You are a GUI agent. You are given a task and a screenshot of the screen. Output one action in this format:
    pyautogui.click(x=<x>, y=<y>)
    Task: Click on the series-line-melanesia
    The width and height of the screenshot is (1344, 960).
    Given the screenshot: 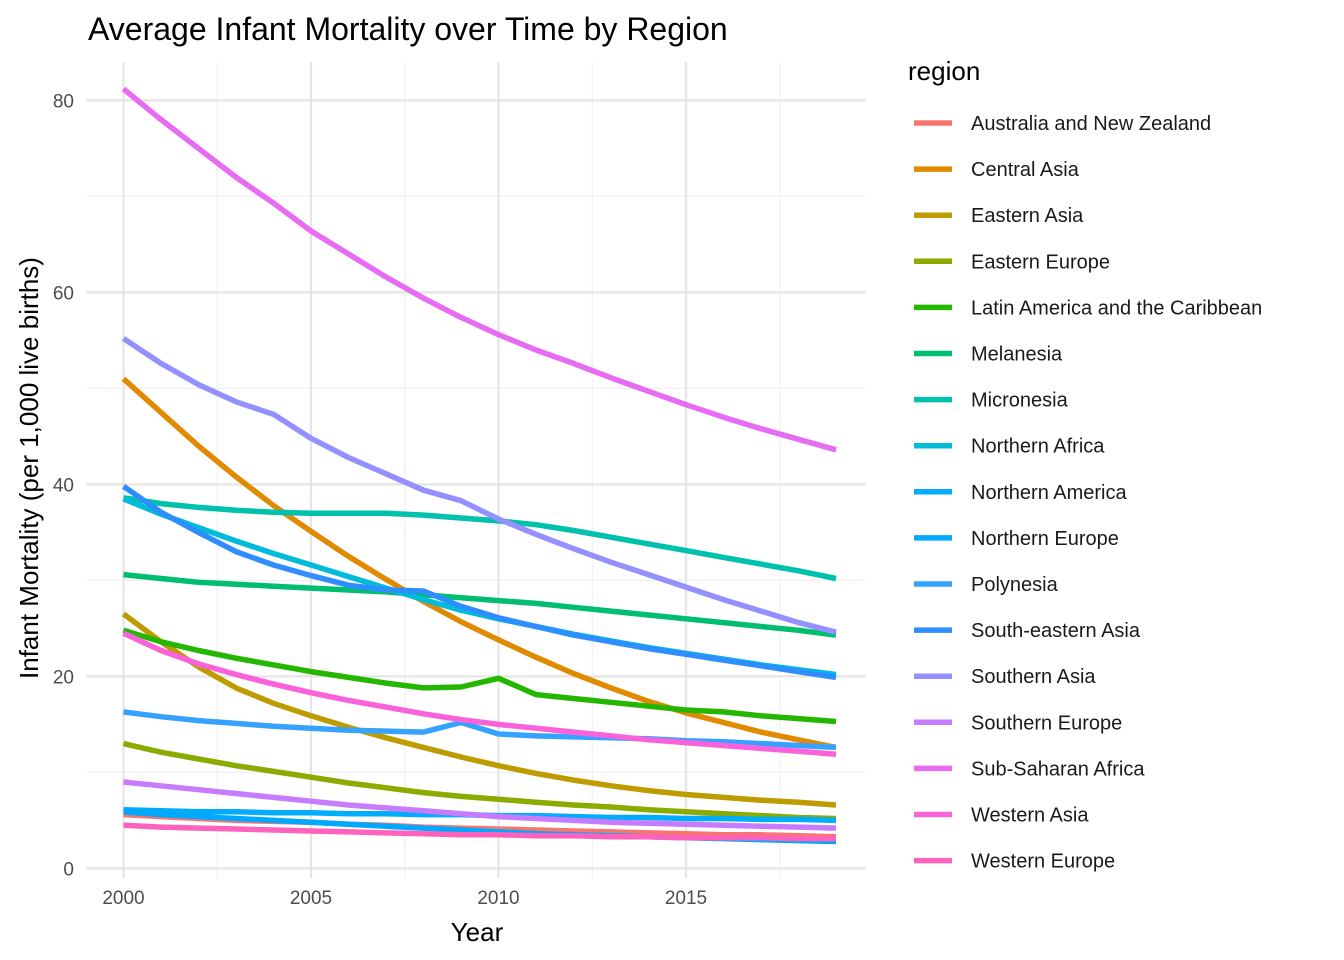 What is the action you would take?
    pyautogui.click(x=480, y=604)
    